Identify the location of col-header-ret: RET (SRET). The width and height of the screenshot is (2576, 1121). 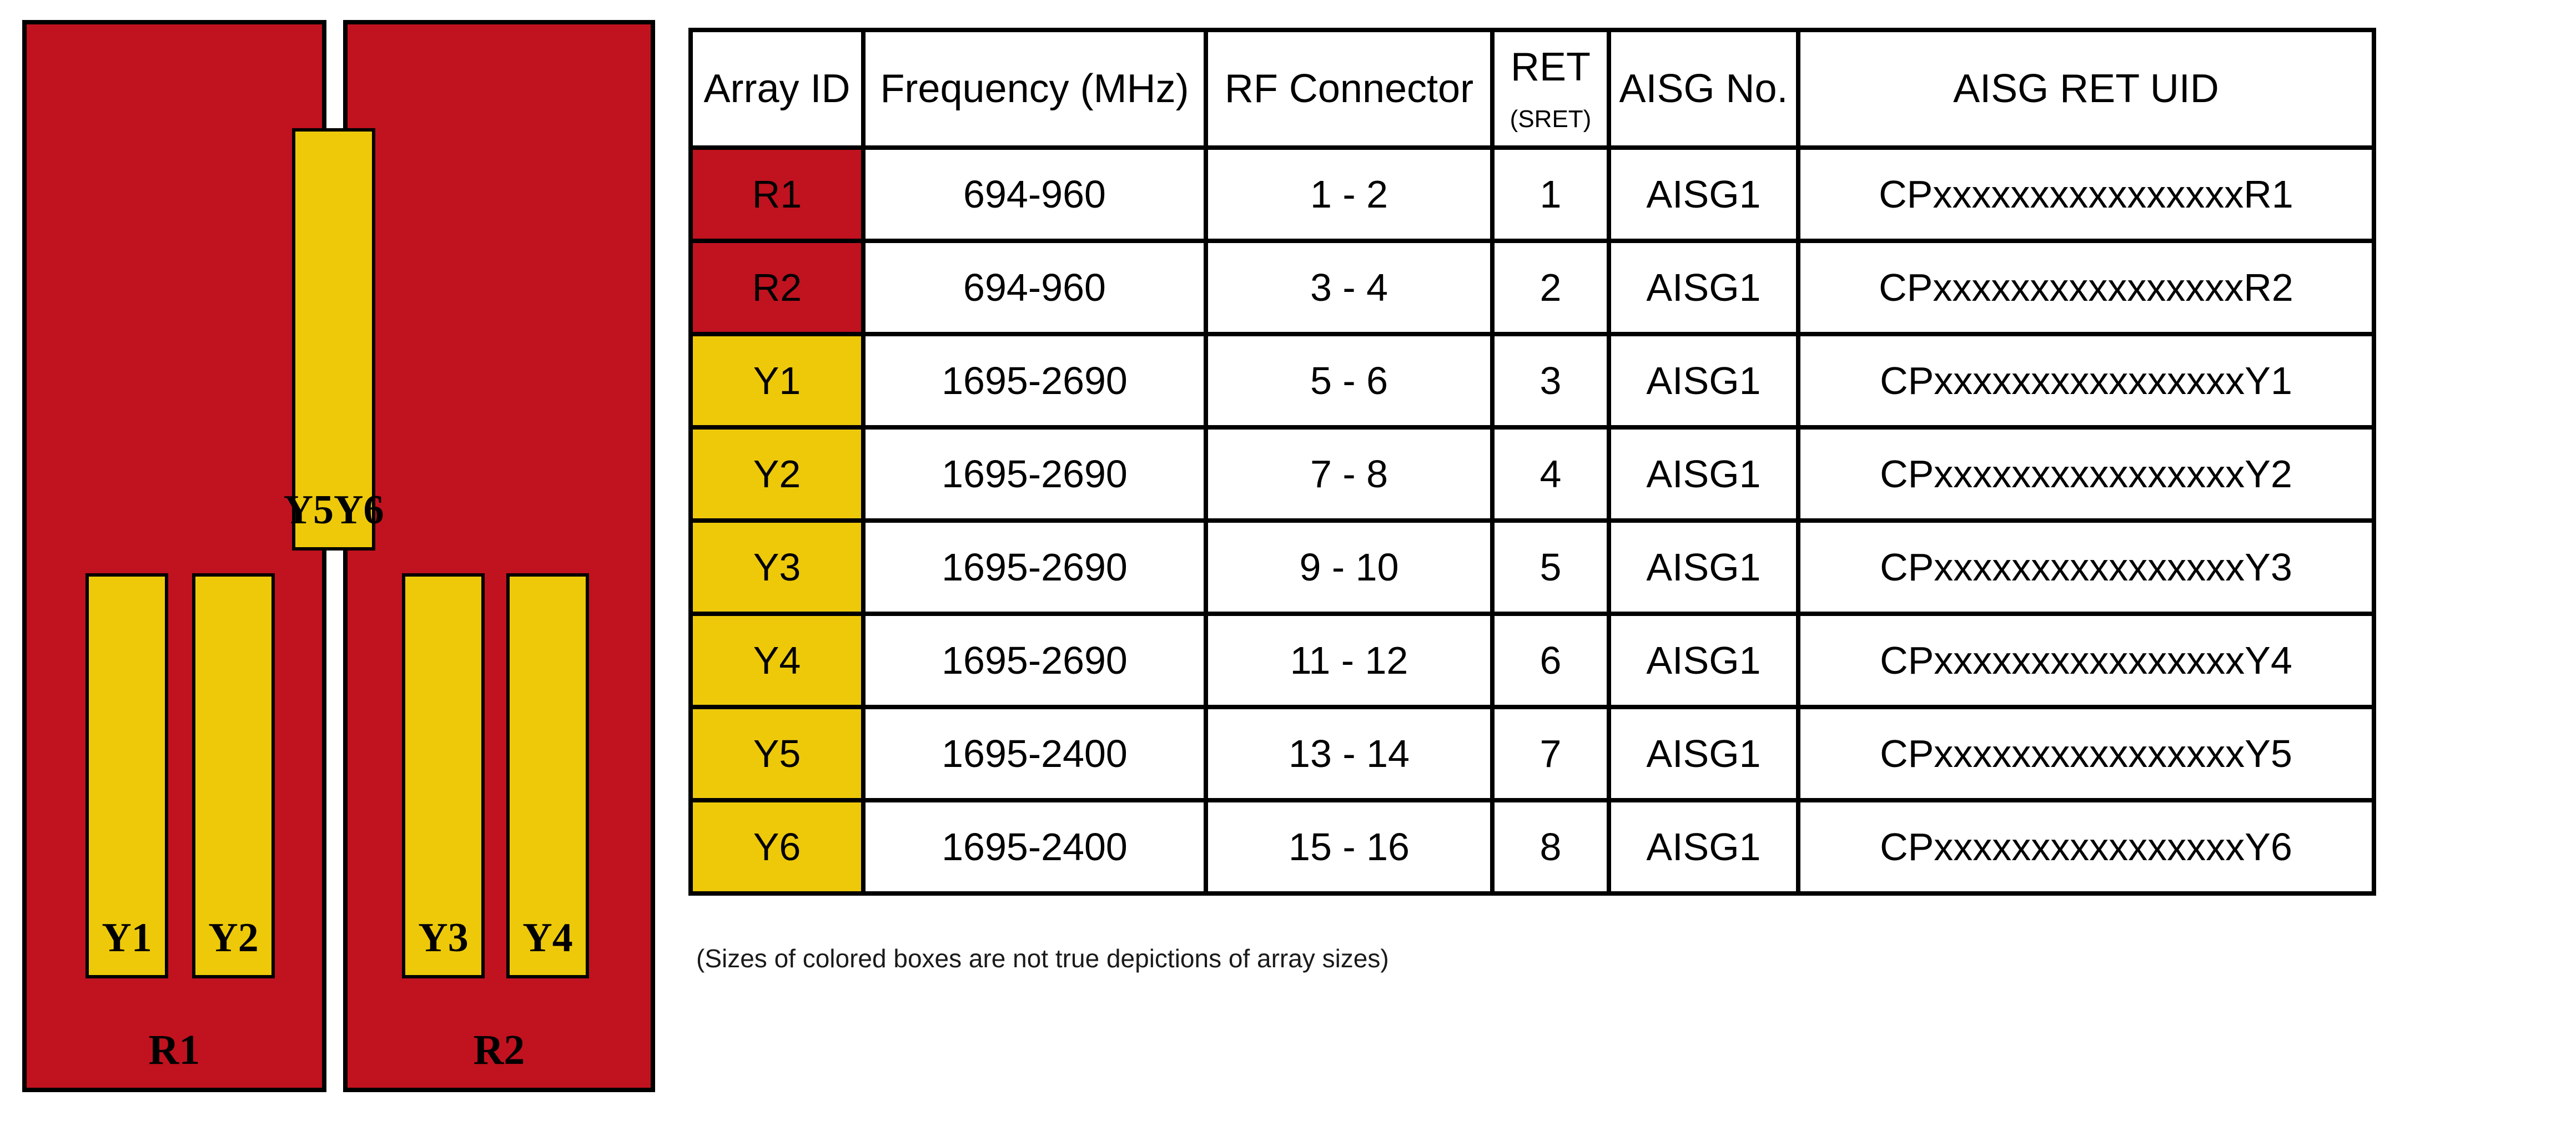
(1551, 89).